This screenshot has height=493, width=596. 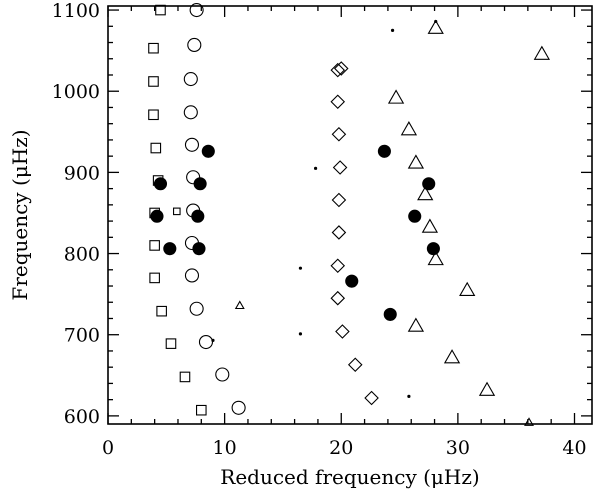 I want to click on x-tick-label: 10, so click(x=225, y=448).